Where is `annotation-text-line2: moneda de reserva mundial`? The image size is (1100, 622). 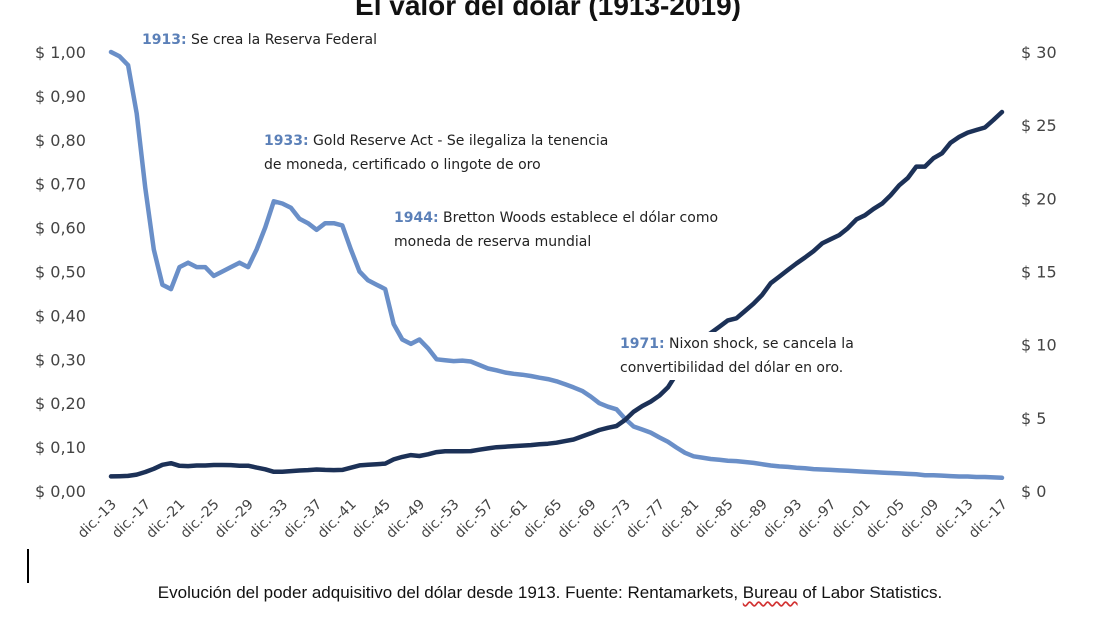
annotation-text-line2: moneda de reserva mundial is located at coordinates (493, 242).